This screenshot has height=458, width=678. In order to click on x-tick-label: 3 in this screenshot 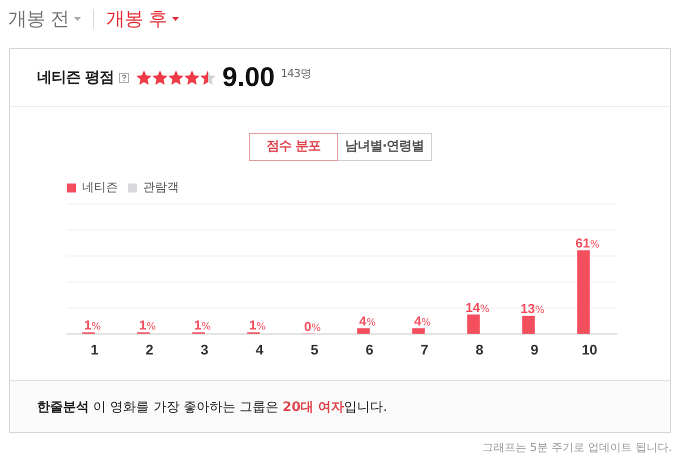, I will do `click(204, 349)`.